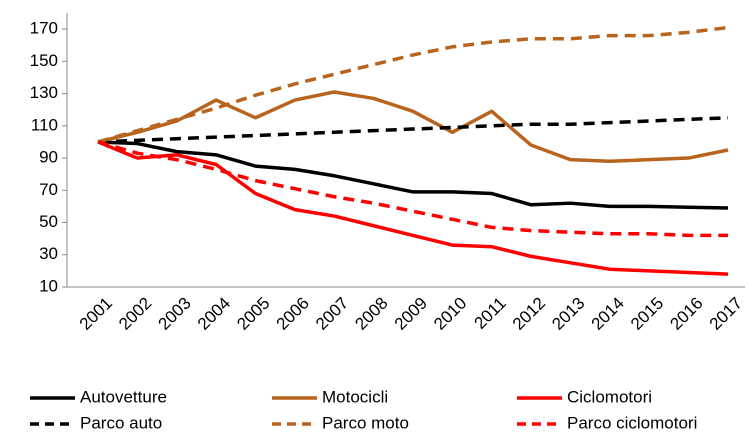 The image size is (748, 434). I want to click on x-tick-label: 2009, so click(411, 314).